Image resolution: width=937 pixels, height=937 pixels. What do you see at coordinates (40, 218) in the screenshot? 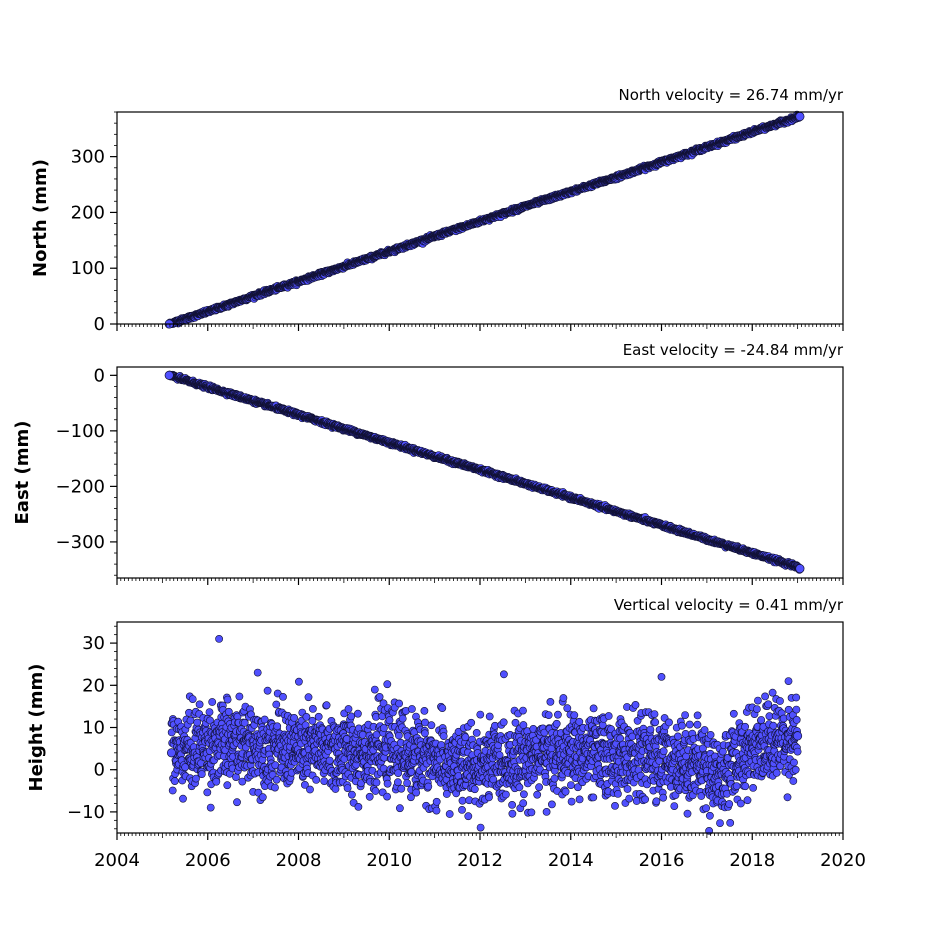
I see `north-y-axis-label: North (mm)` at bounding box center [40, 218].